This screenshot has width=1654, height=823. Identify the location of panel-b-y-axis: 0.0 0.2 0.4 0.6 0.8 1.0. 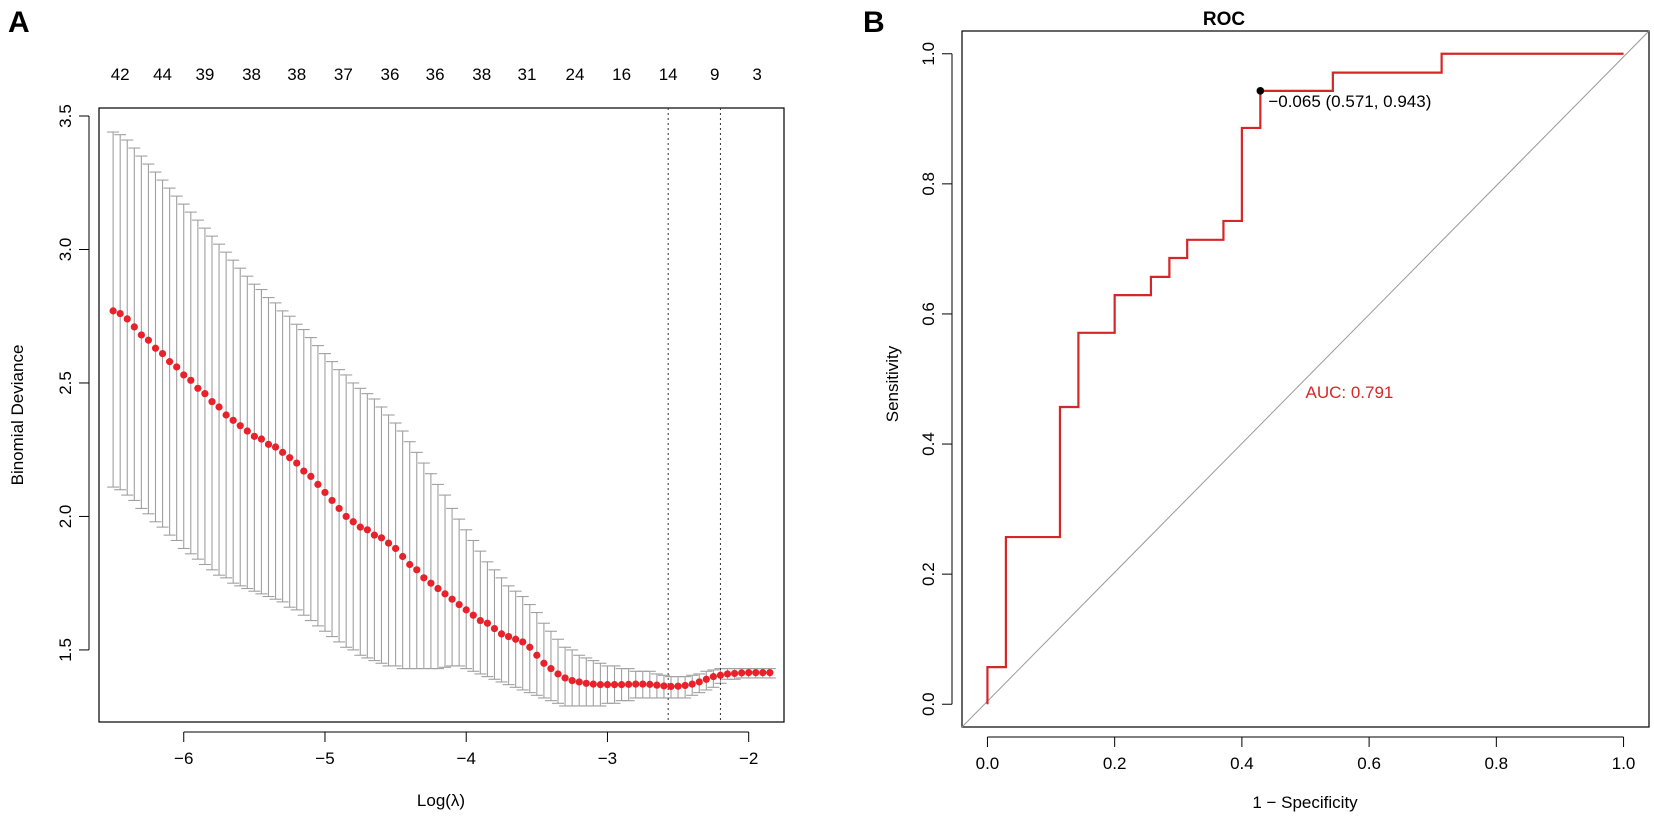
(936, 379).